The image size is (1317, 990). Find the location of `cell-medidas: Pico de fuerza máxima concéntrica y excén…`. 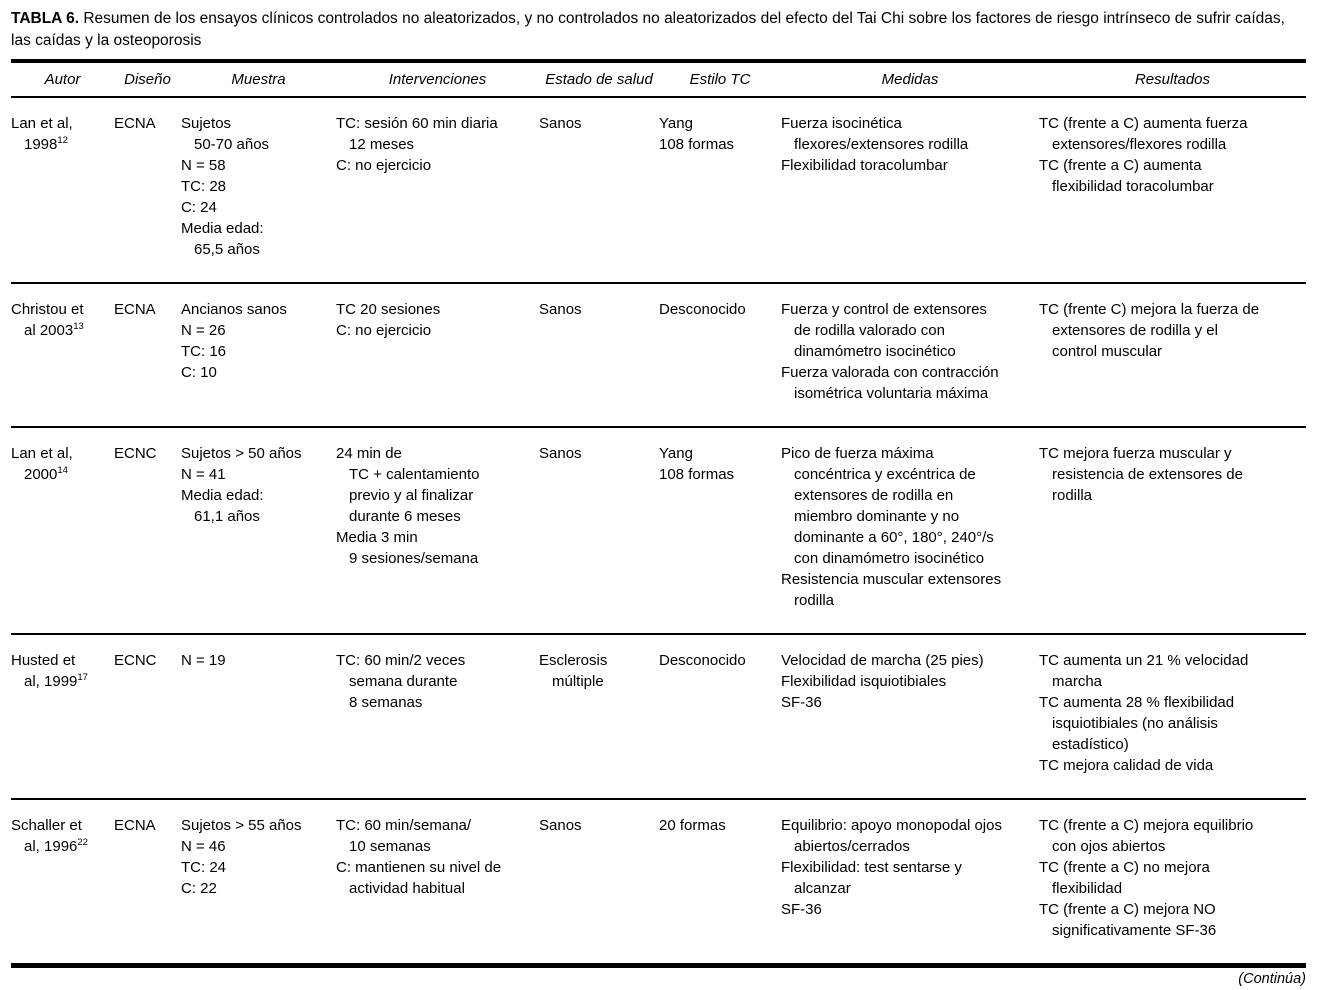

cell-medidas: Pico de fuerza máxima concéntrica y excén… is located at coordinates (910, 530).